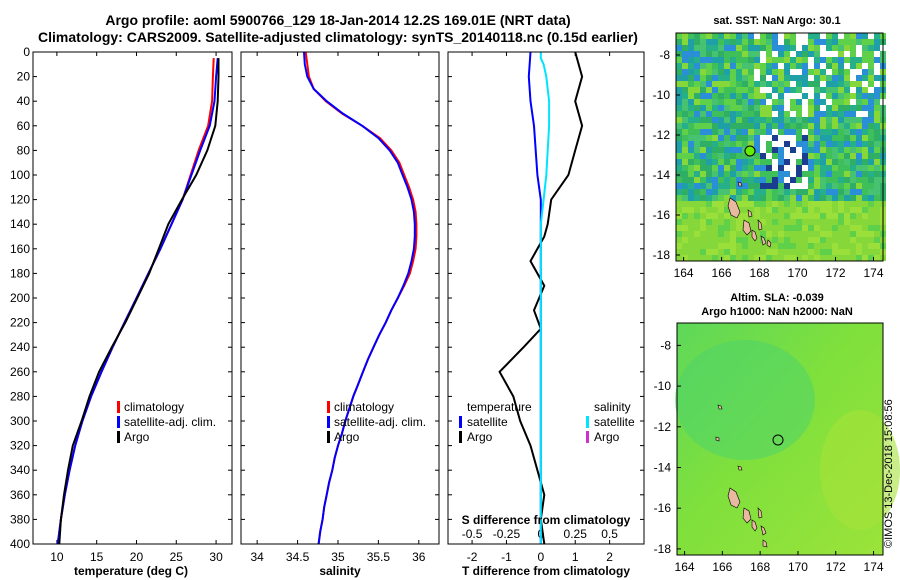  What do you see at coordinates (609, 534) in the screenshot?
I see `s-tick-label: 0.5` at bounding box center [609, 534].